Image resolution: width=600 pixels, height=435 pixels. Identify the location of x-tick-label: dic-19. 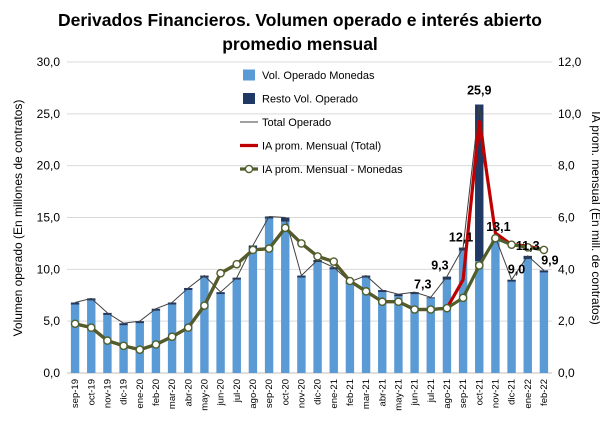
(124, 392).